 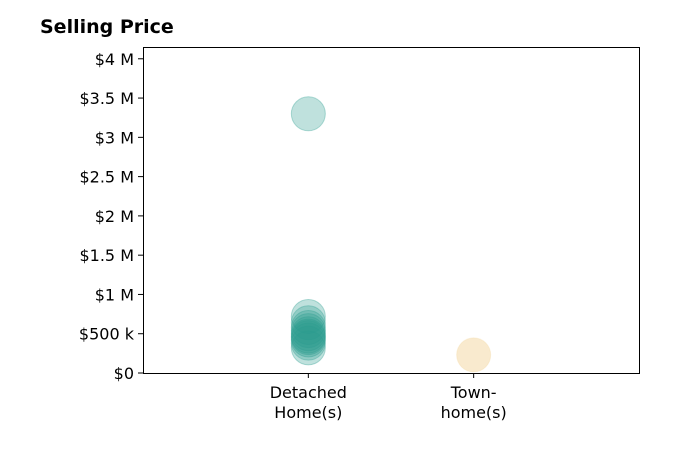 I want to click on y-tick-label: $2.5 M, so click(x=106, y=177).